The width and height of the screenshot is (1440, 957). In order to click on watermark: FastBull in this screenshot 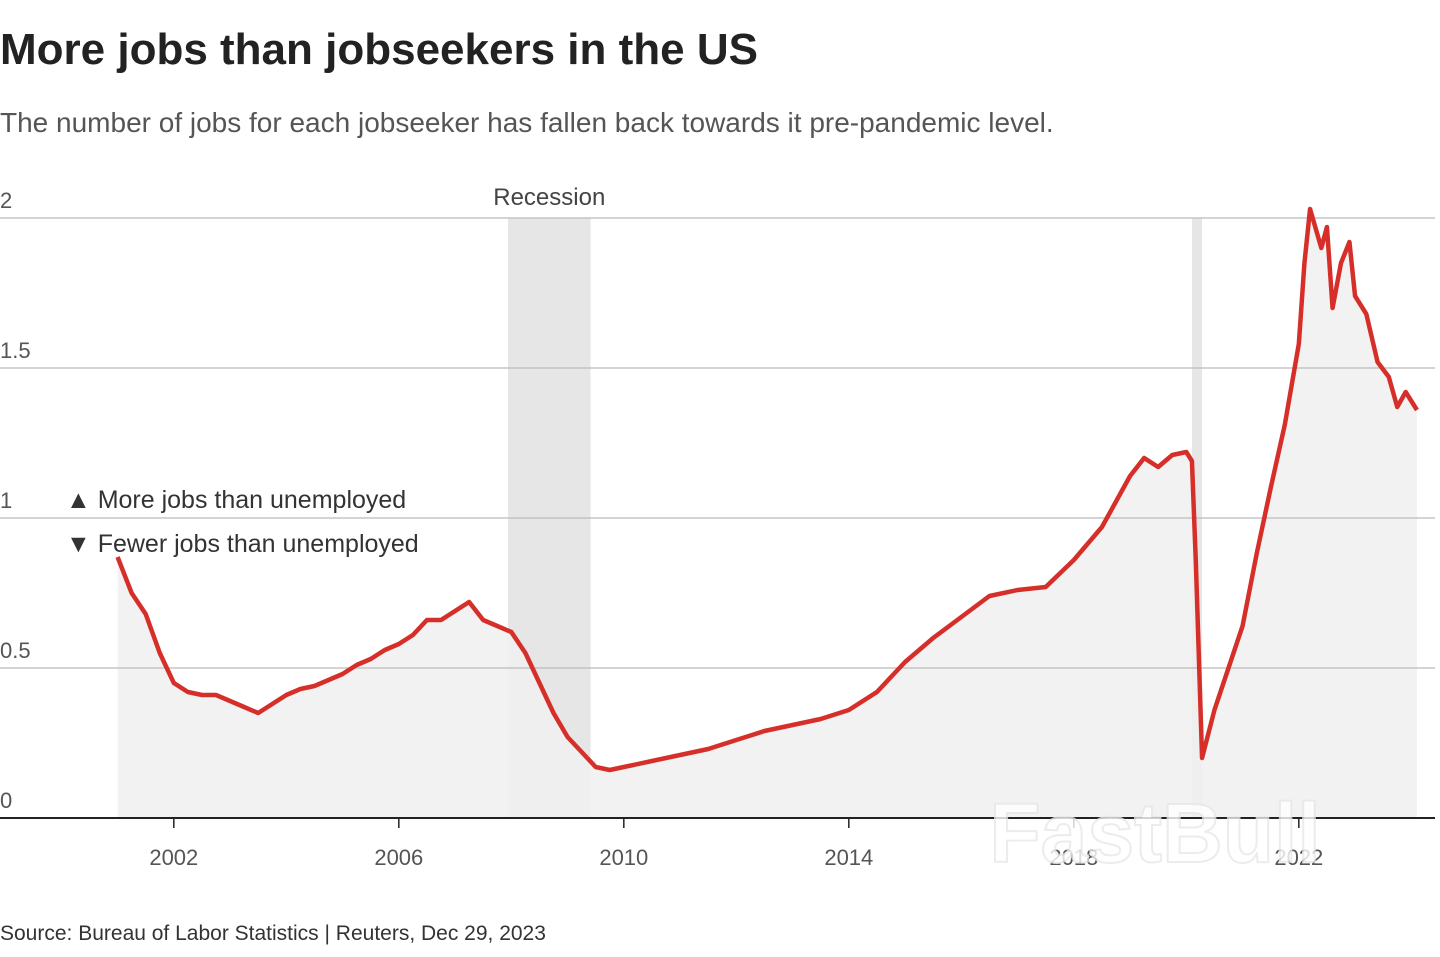, I will do `click(1154, 833)`.